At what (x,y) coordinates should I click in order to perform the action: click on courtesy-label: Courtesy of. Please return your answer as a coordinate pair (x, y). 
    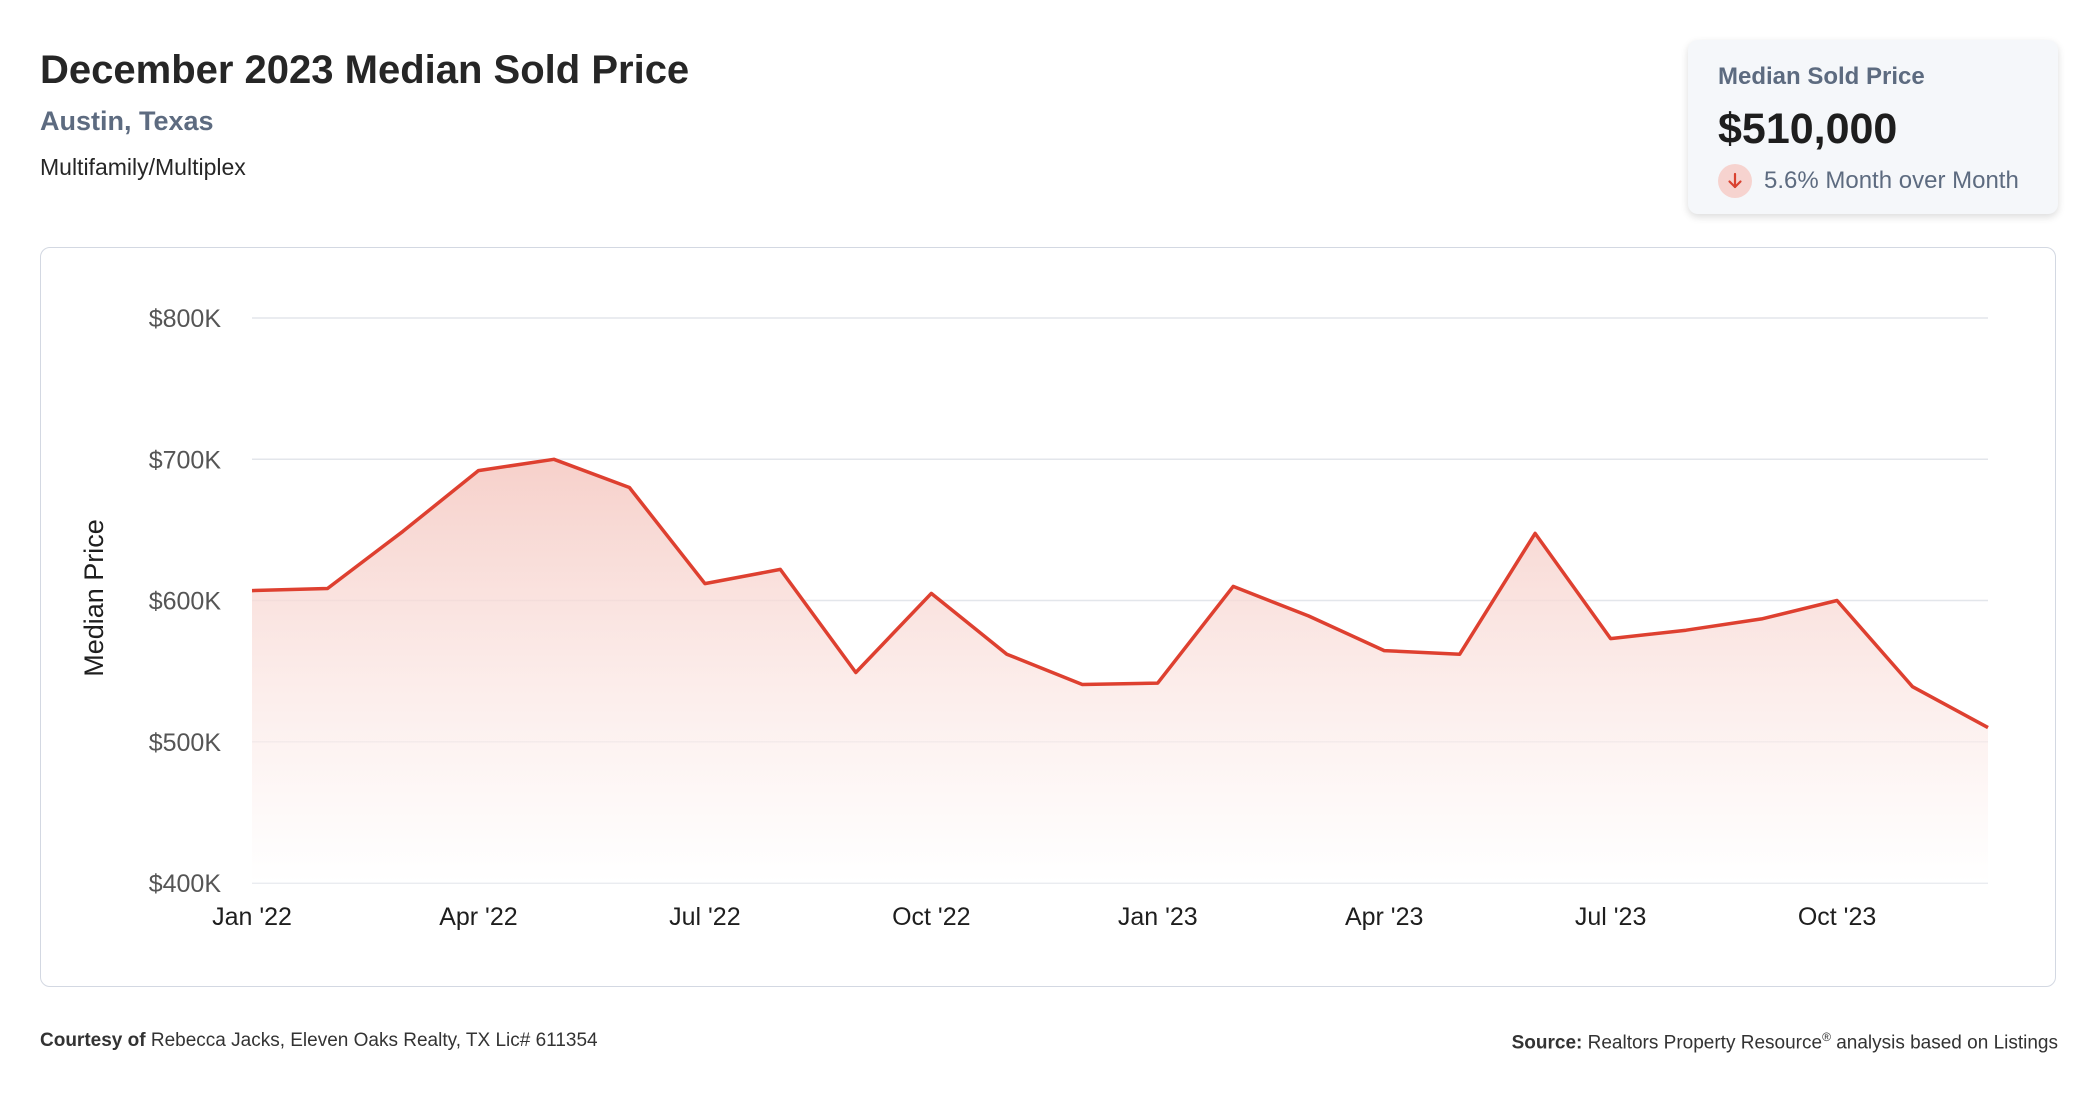
    Looking at the image, I should click on (93, 1040).